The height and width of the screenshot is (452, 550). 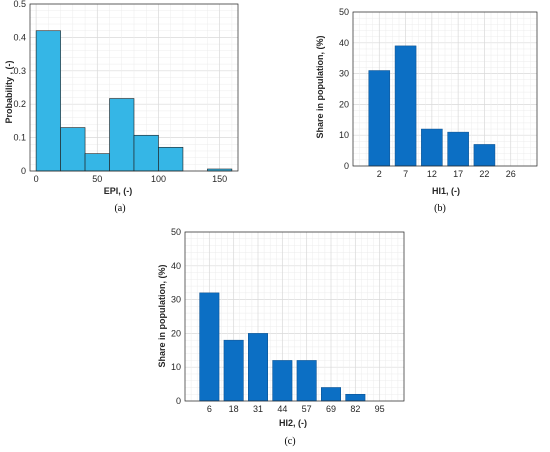 I want to click on x-tick-label: 26, so click(x=511, y=174).